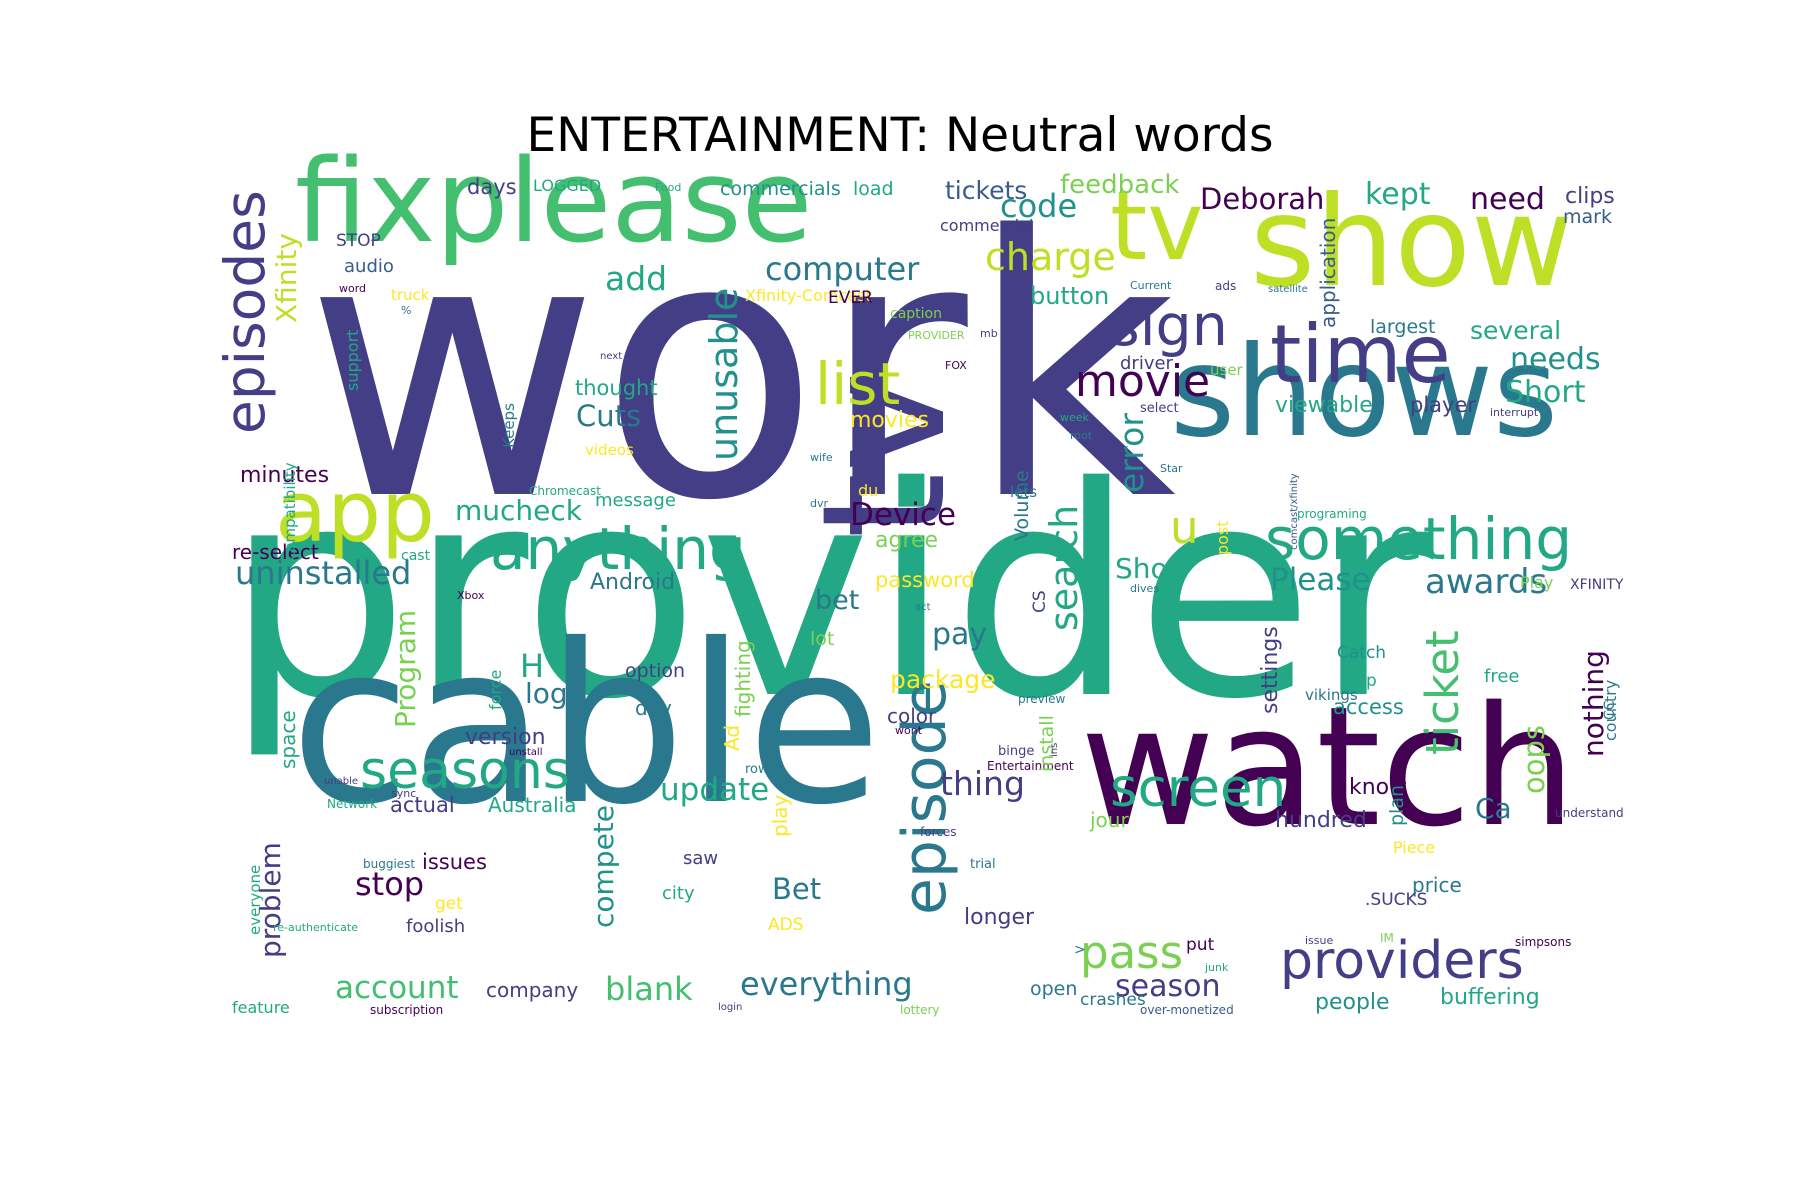  Describe the element at coordinates (1402, 961) in the screenshot. I see `cloud-word: providers` at that location.